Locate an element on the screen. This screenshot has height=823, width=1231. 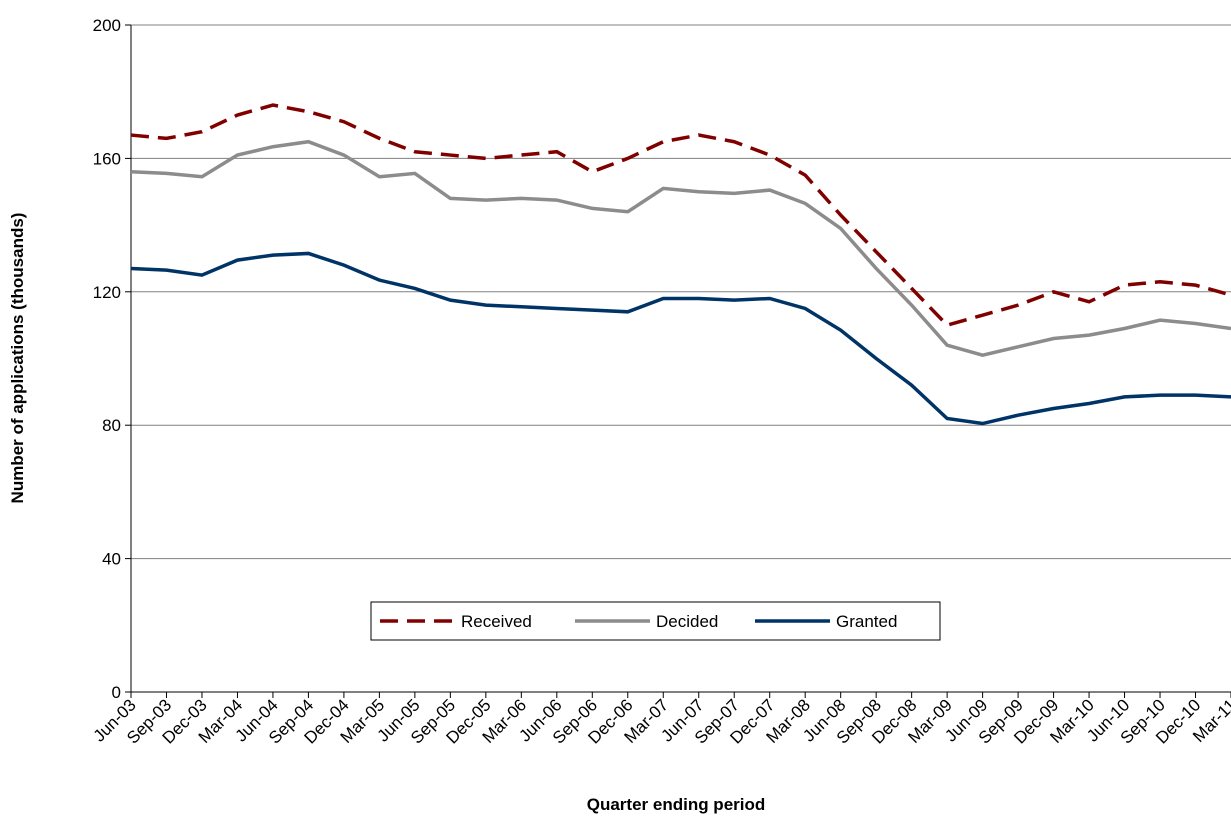
x-axis-title: Quarter ending period is located at coordinates (676, 804).